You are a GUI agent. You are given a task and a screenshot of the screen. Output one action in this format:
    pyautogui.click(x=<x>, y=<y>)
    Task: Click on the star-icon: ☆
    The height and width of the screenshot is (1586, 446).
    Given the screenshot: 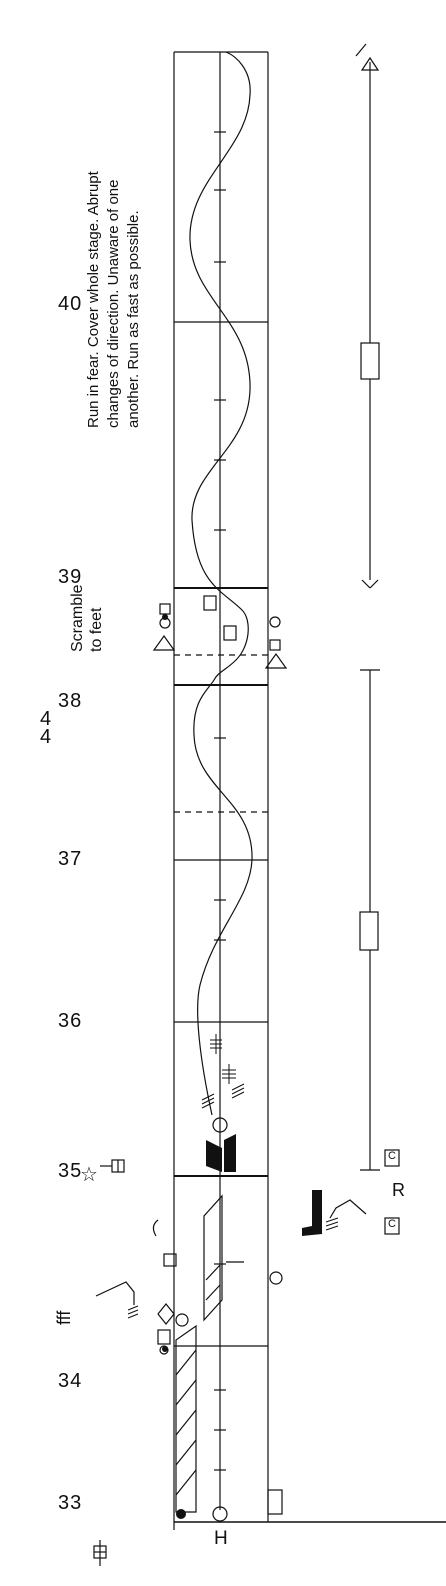 What is the action you would take?
    pyautogui.click(x=89, y=1175)
    